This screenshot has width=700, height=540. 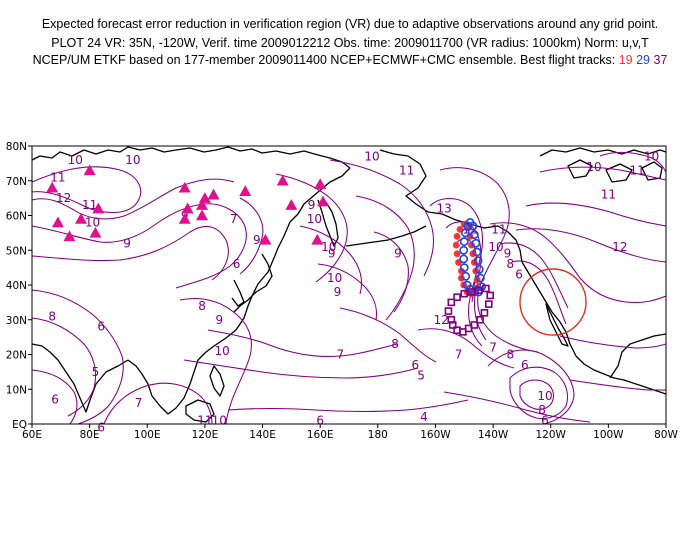 I want to click on coast-north-america-west, so click(x=593, y=328).